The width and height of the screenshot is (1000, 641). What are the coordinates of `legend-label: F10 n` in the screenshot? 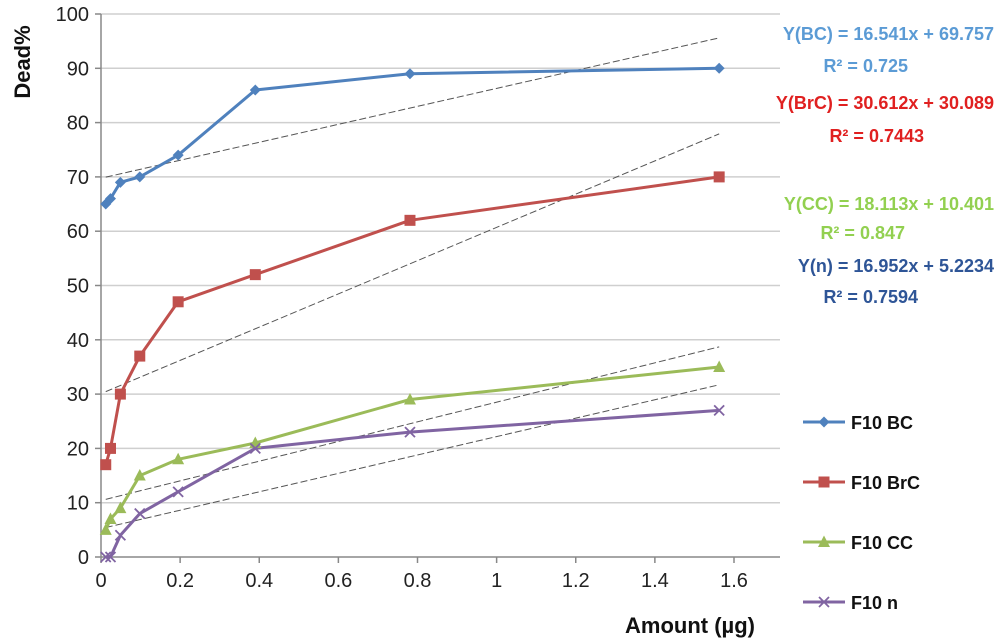 It's located at (874, 603).